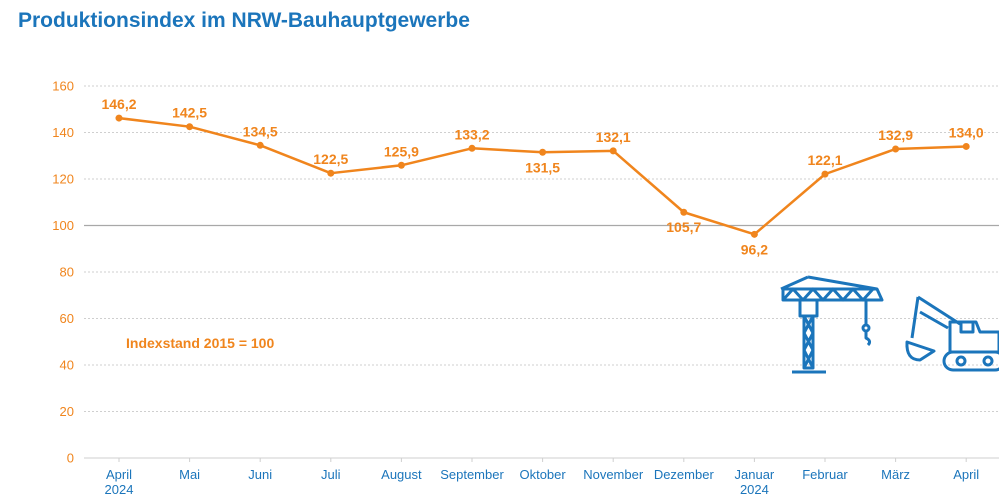  I want to click on excavator-icon, so click(952, 333).